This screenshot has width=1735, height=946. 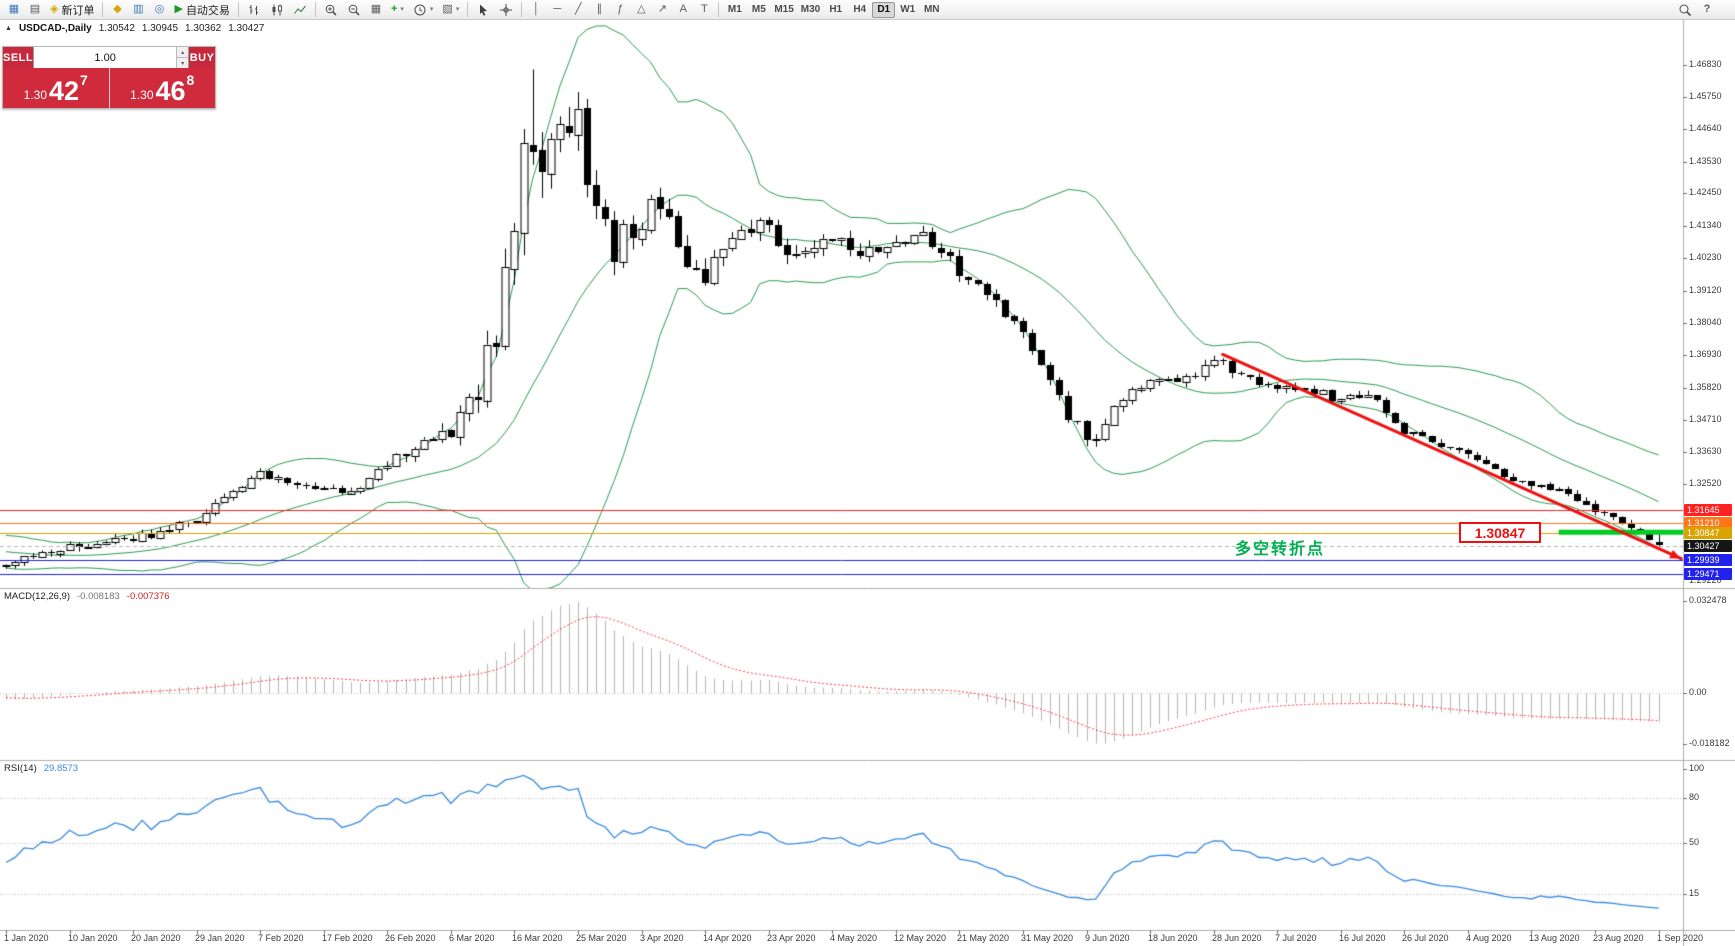 What do you see at coordinates (376, 10) in the screenshot?
I see `tile-windows-button: ▦` at bounding box center [376, 10].